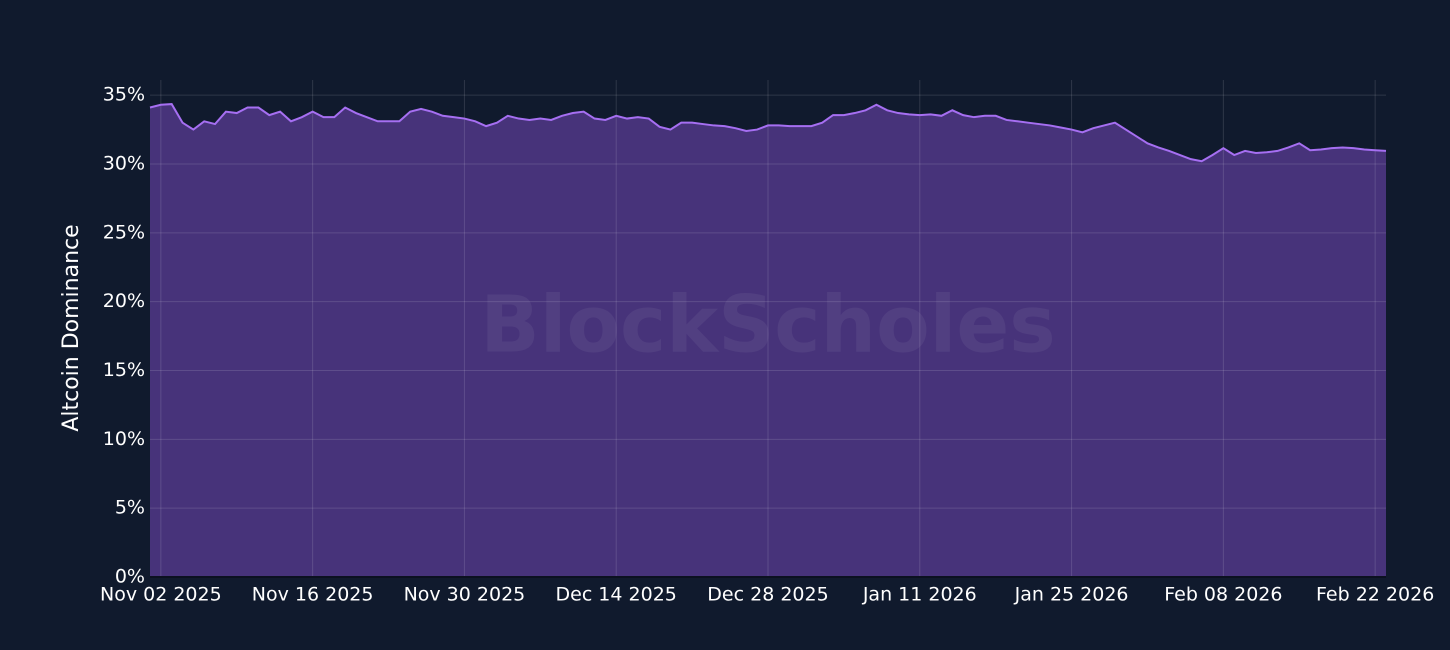  What do you see at coordinates (124, 163) in the screenshot?
I see `y-tick-label: 30%` at bounding box center [124, 163].